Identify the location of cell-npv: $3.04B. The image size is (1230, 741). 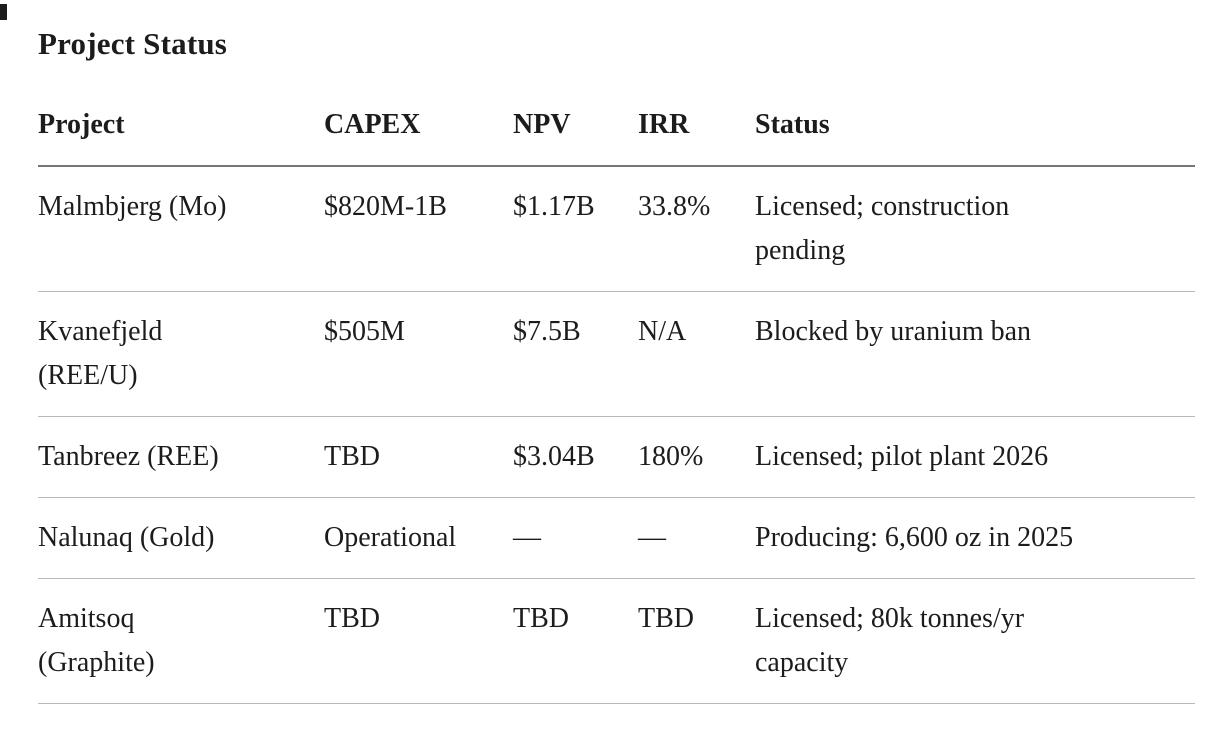
(575, 457).